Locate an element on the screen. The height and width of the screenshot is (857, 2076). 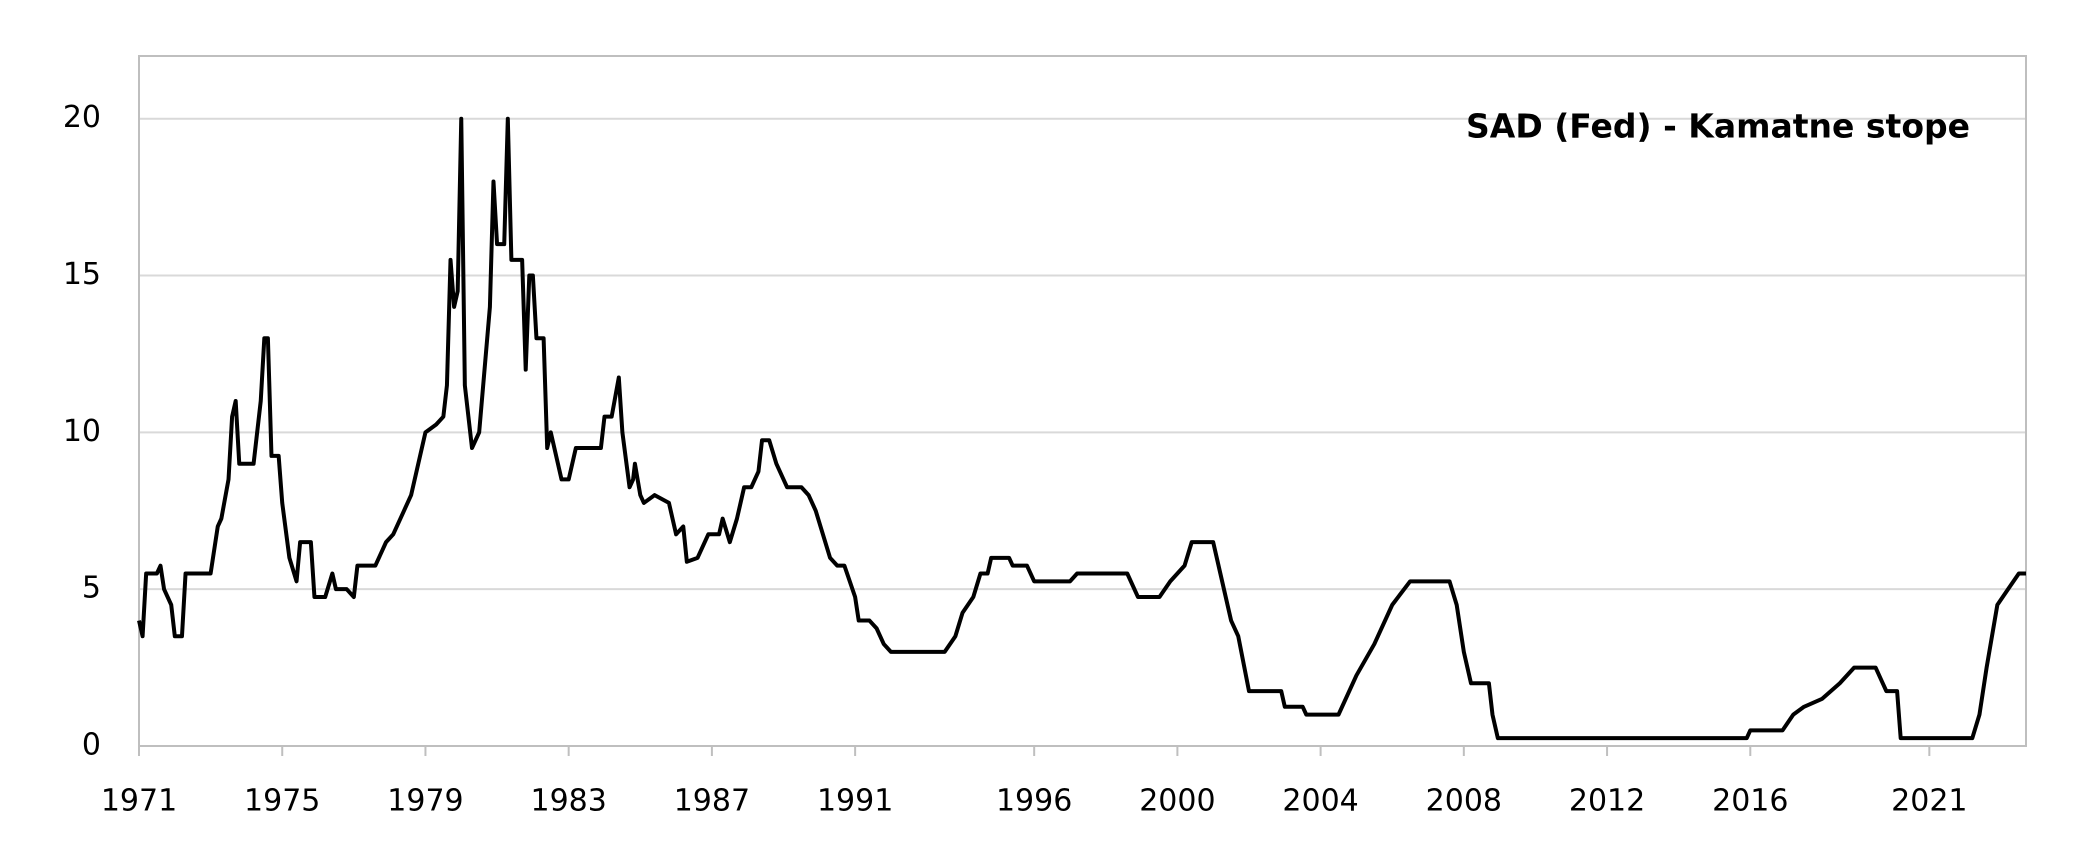
x-tick-label: 2012 is located at coordinates (1607, 801).